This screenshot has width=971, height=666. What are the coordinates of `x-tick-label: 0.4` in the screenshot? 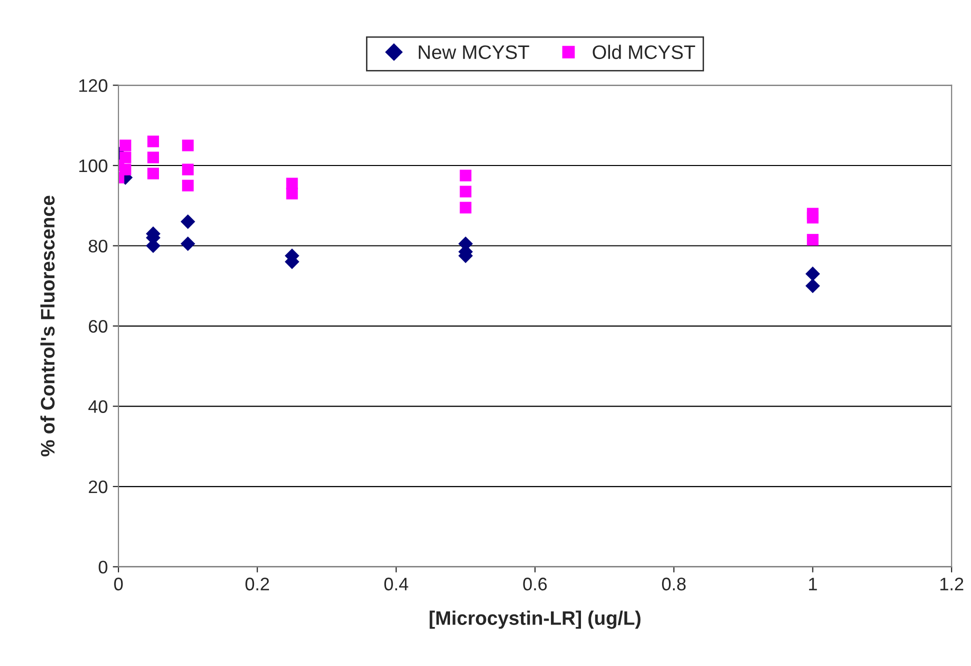 It's located at (396, 584).